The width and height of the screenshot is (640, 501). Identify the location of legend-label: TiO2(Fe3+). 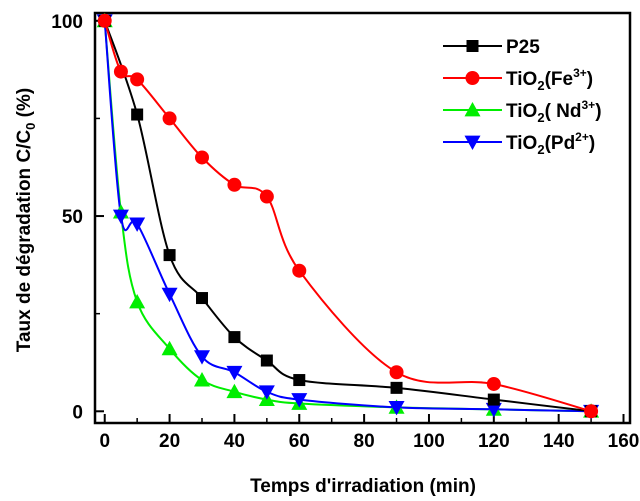
(549, 79).